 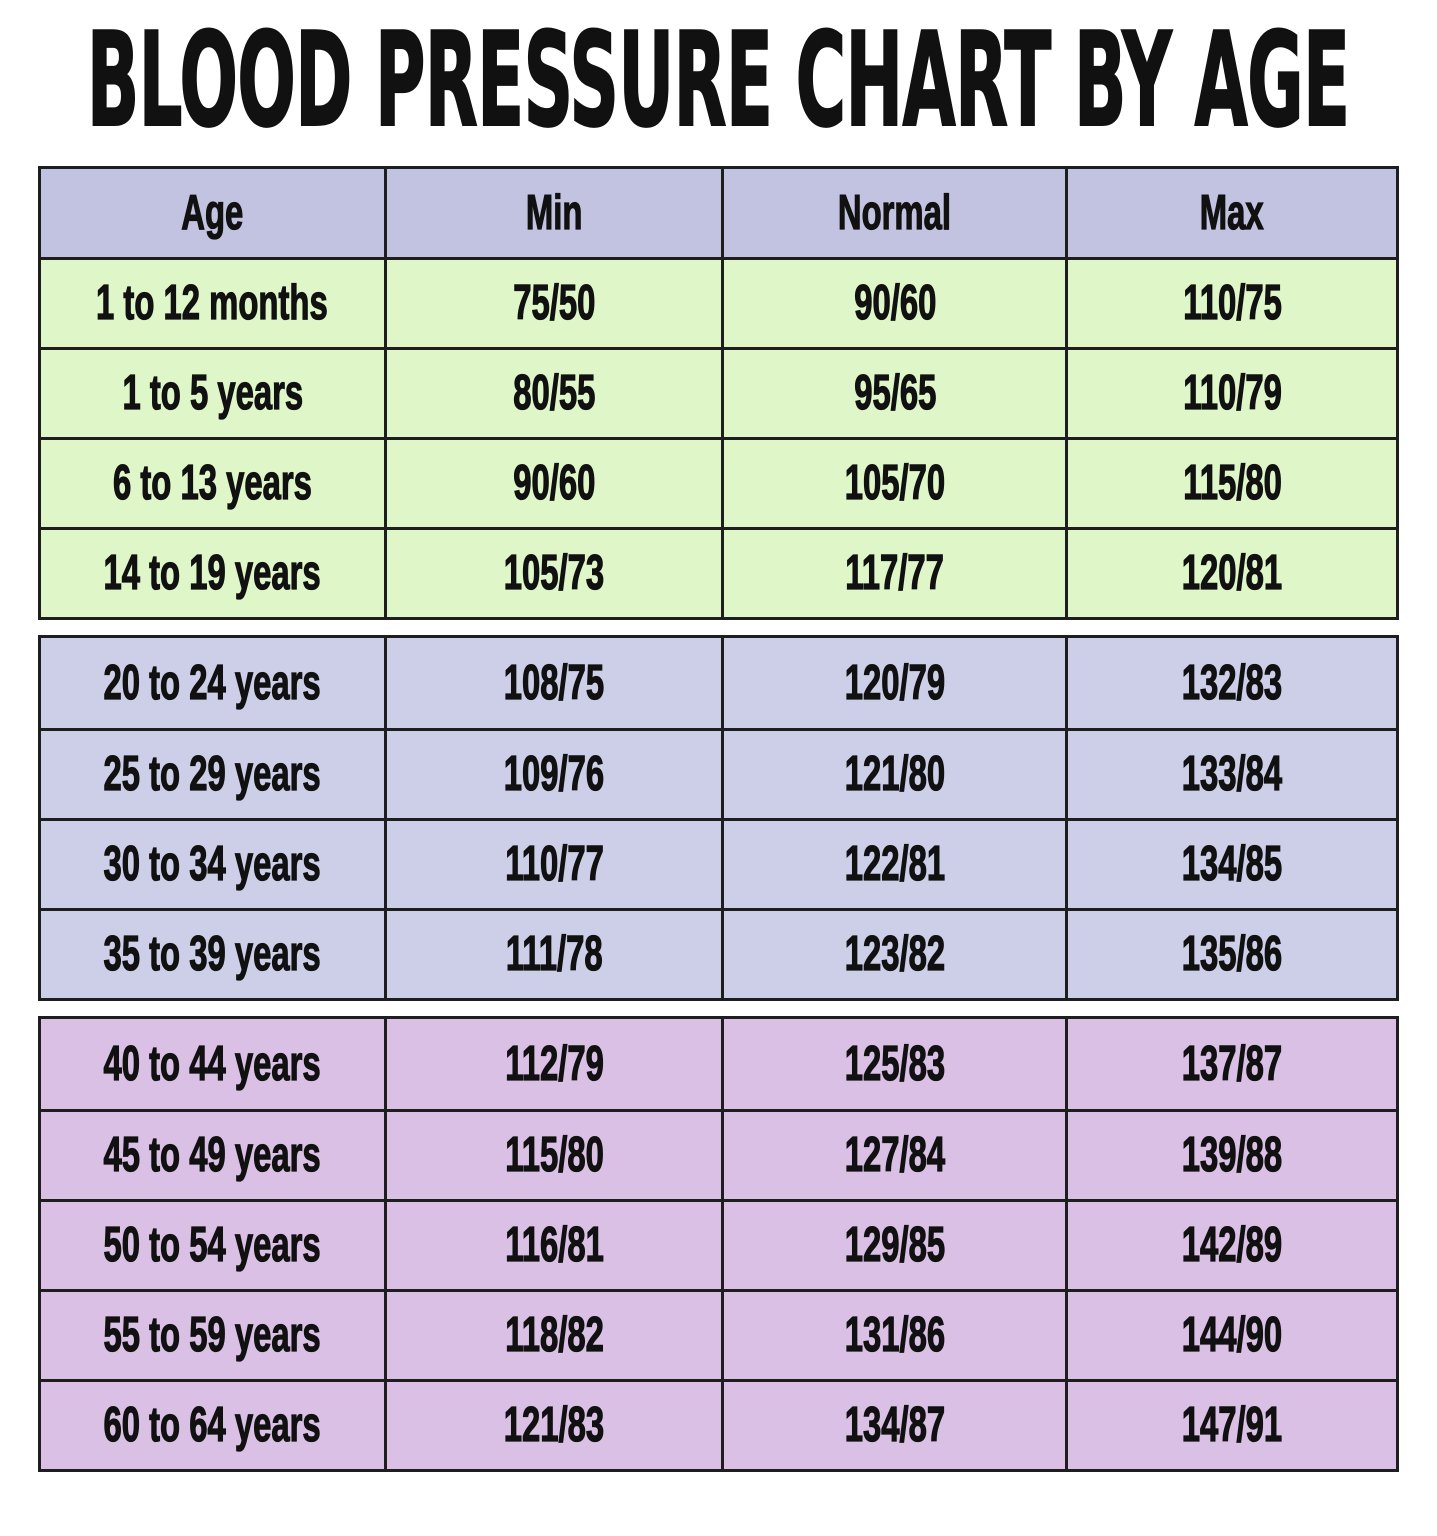 I want to click on max-cell: 144/90, so click(x=1230, y=1335).